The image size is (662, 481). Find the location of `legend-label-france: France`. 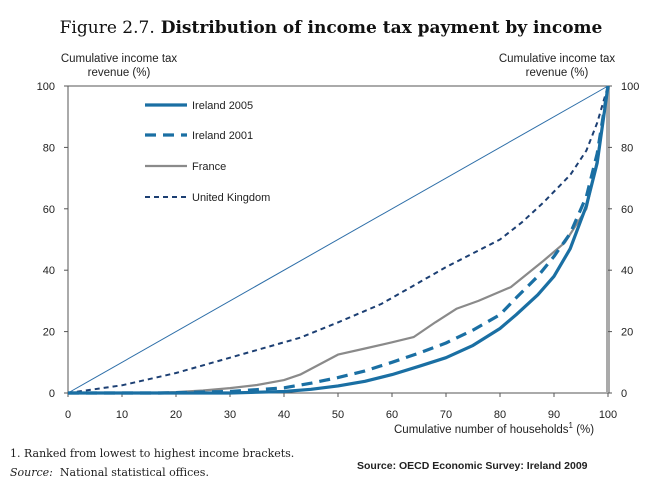

legend-label-france: France is located at coordinates (209, 167).